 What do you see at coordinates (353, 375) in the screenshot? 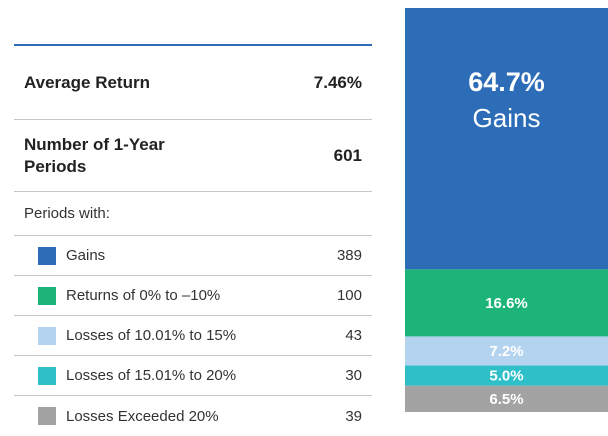
I see `legend-count: 30` at bounding box center [353, 375].